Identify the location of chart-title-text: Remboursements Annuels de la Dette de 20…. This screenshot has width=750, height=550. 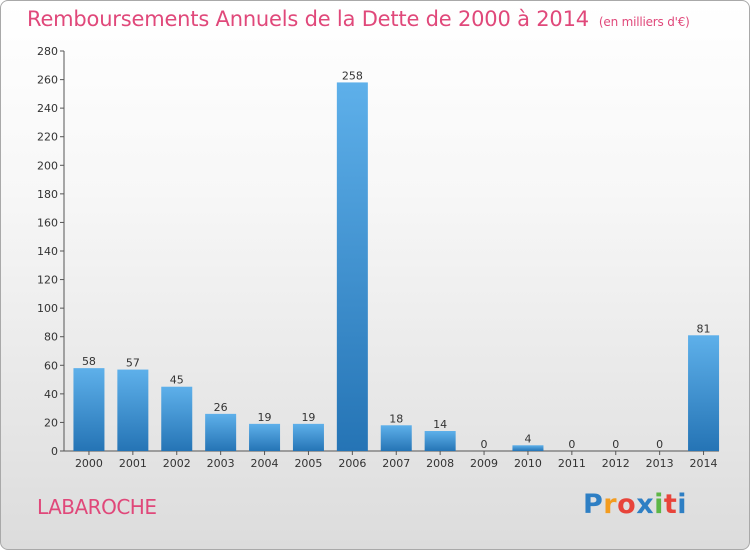
(308, 19).